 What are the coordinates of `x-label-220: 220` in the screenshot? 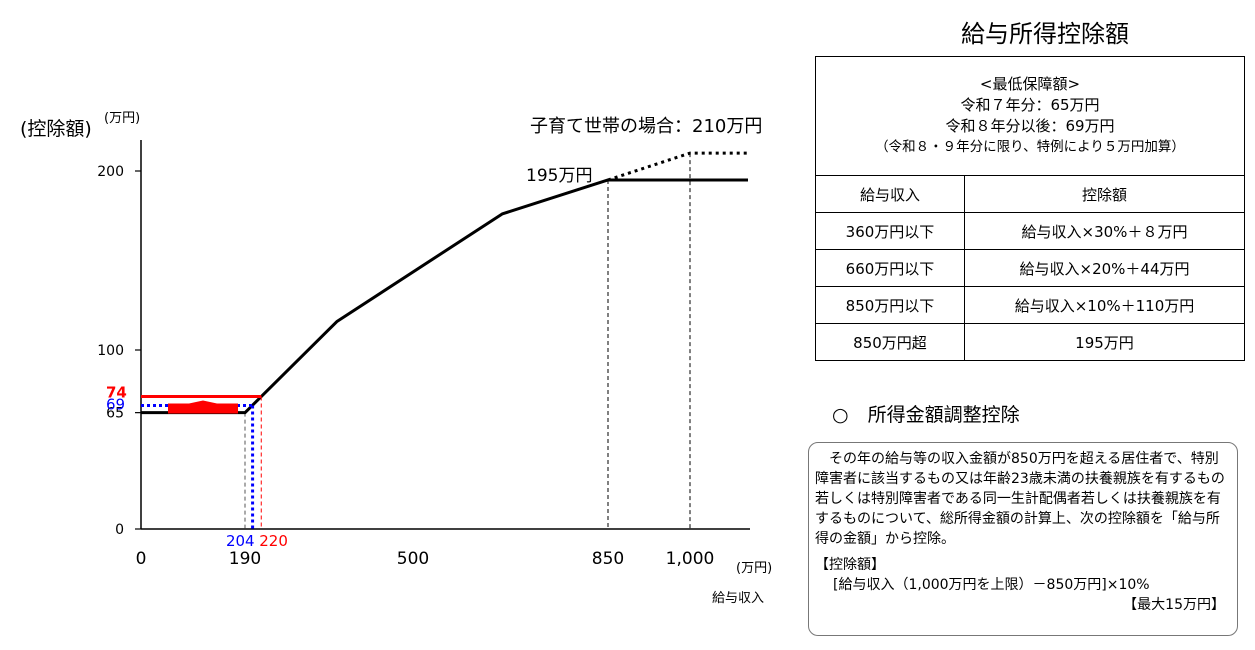 It's located at (273, 541).